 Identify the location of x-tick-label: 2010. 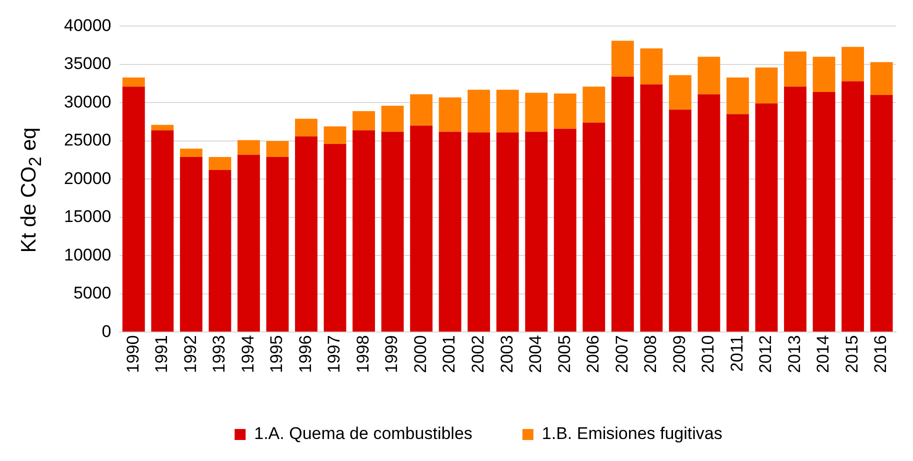
(708, 354).